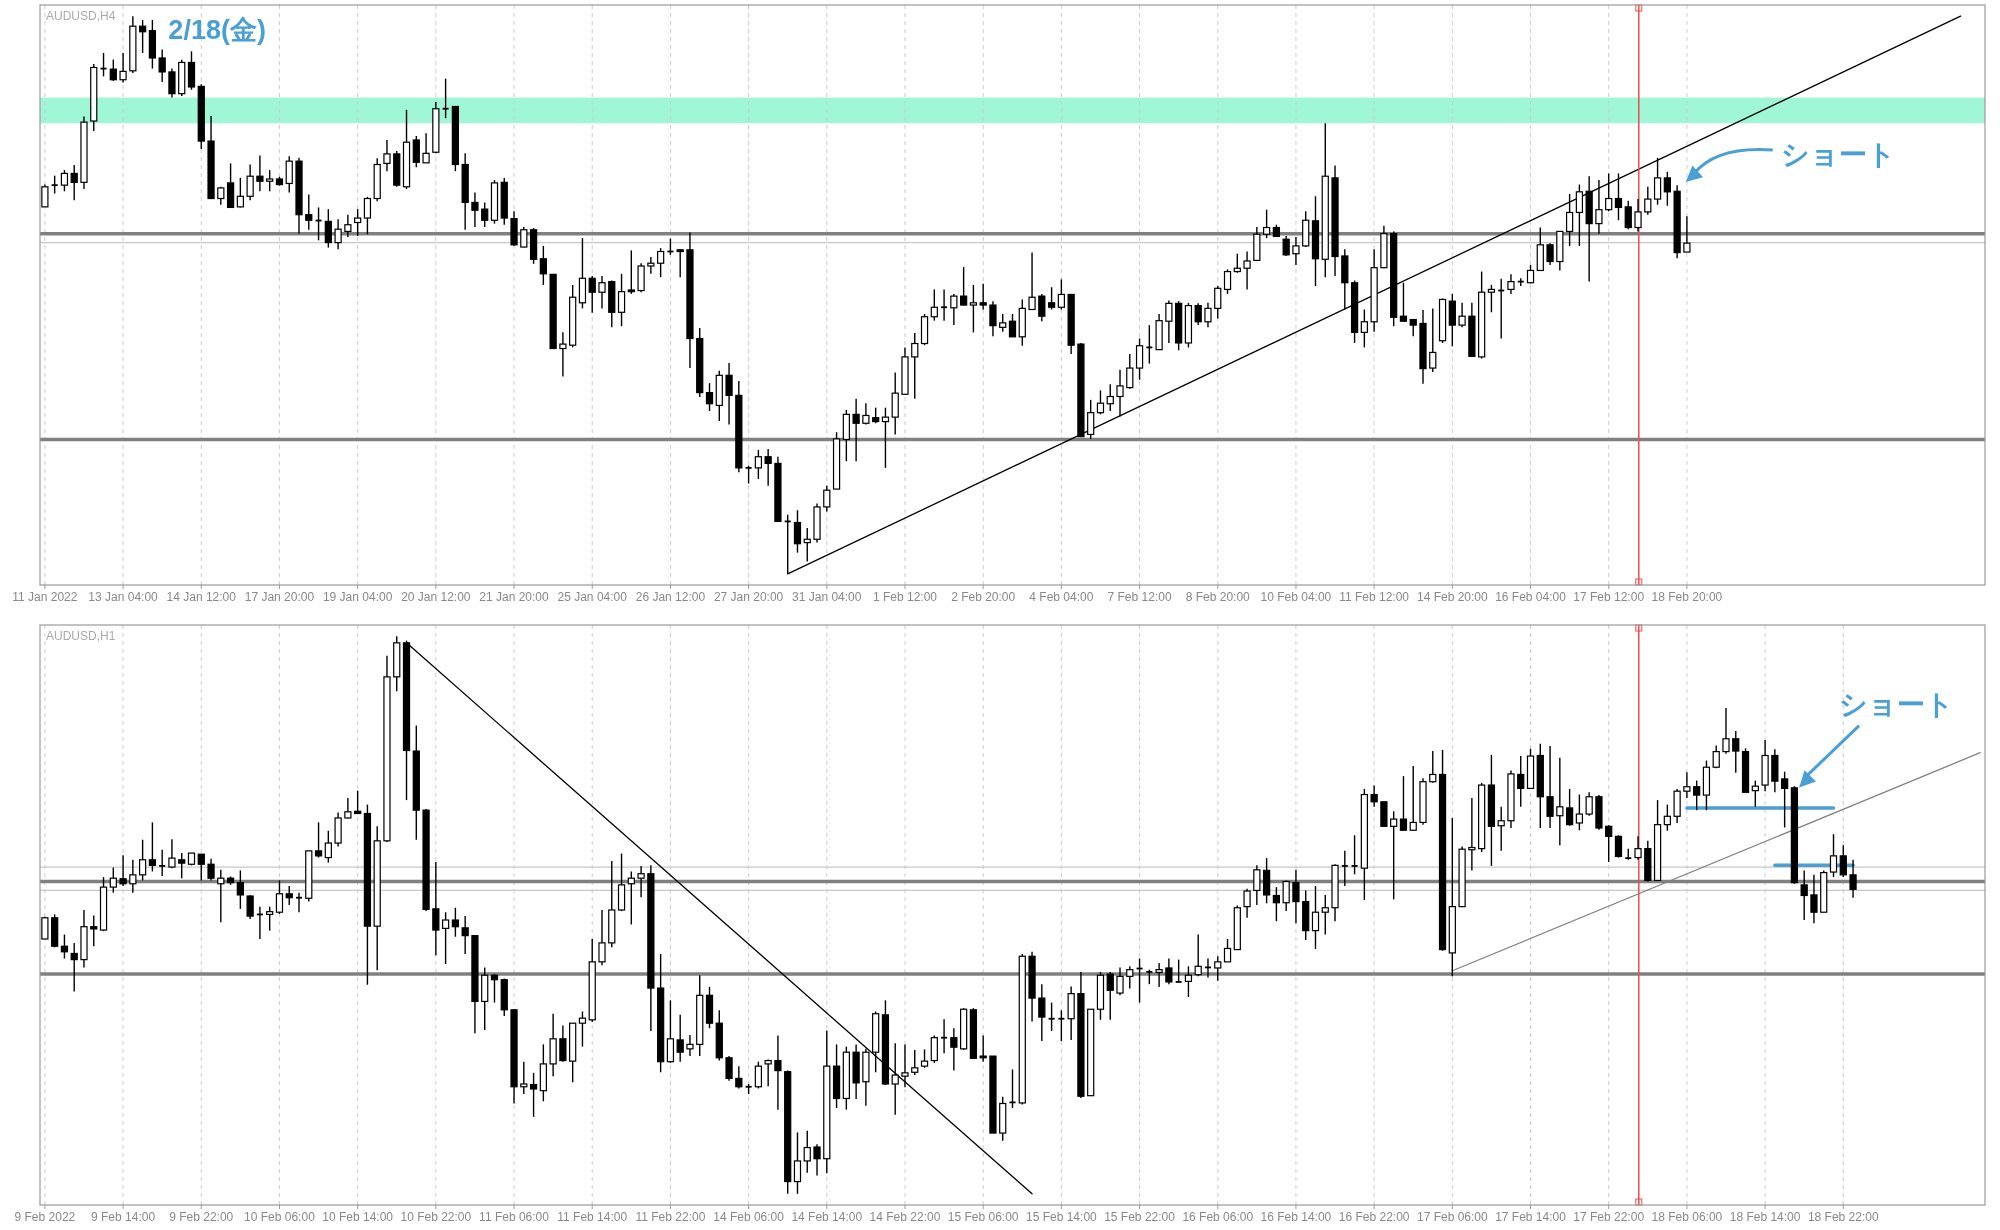 The height and width of the screenshot is (1230, 2000). Describe the element at coordinates (1531, 597) in the screenshot. I see `x-tick-label: 16 Feb 04:00` at that location.